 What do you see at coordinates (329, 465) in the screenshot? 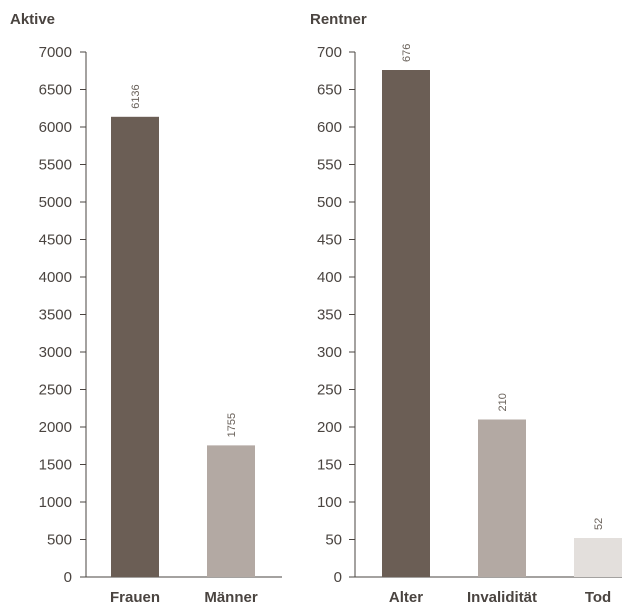
I see `y-tick-label-rentner-150: 150` at bounding box center [329, 465].